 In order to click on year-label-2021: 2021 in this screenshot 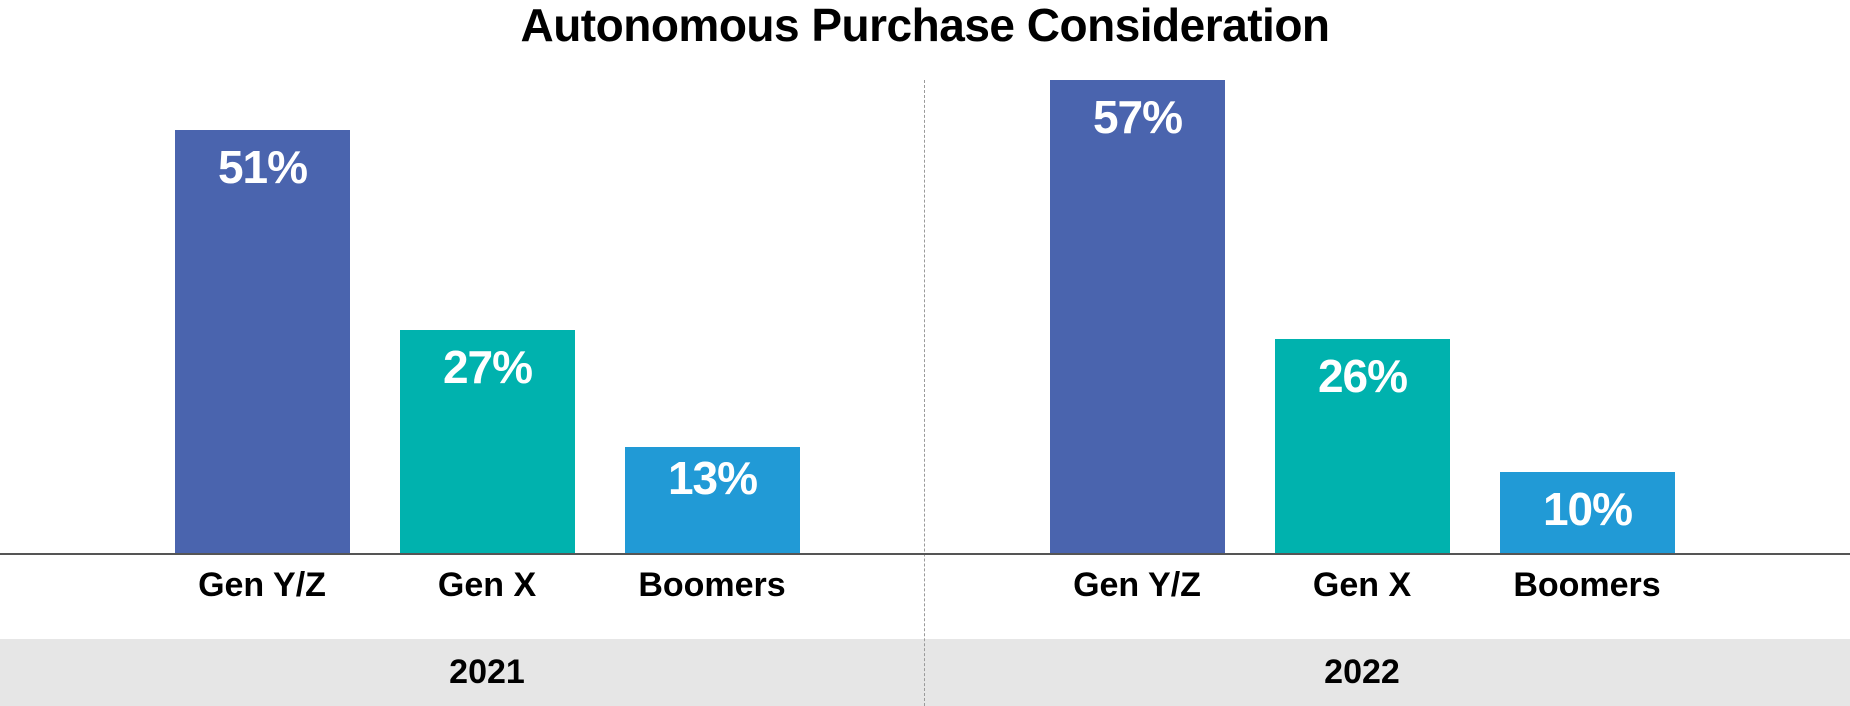, I will do `click(487, 672)`.